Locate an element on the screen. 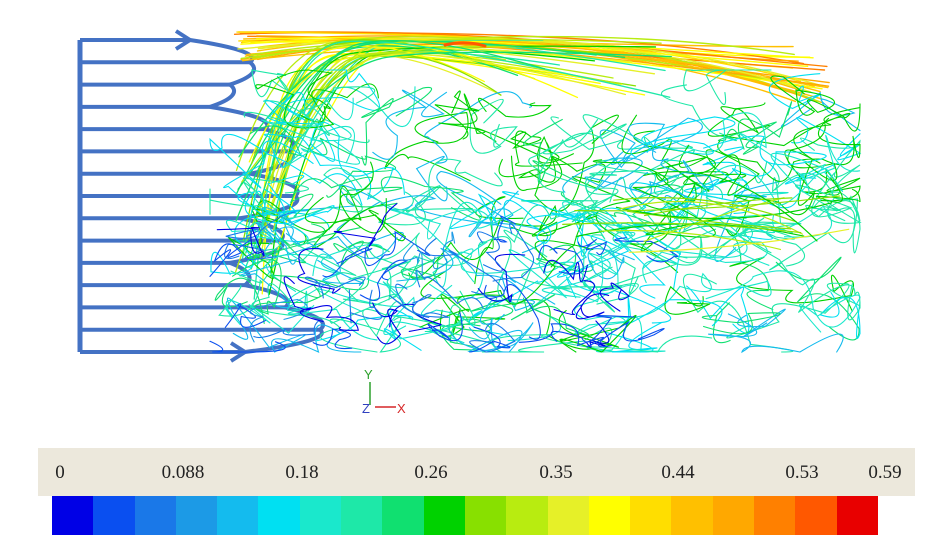  colorbar is located at coordinates (465, 515).